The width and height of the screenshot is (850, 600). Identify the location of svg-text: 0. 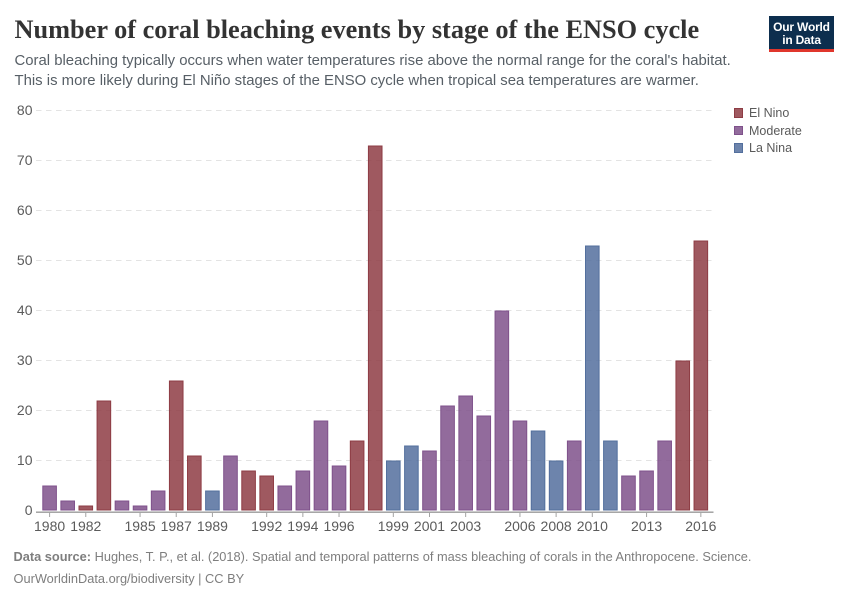
(29, 510).